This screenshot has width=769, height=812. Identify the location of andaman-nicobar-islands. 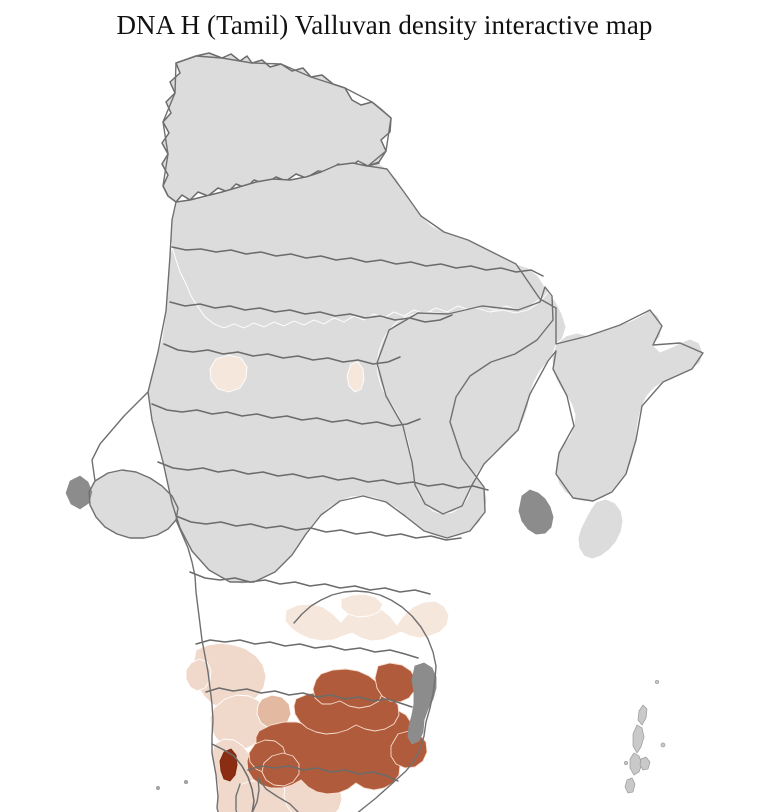
(645, 745).